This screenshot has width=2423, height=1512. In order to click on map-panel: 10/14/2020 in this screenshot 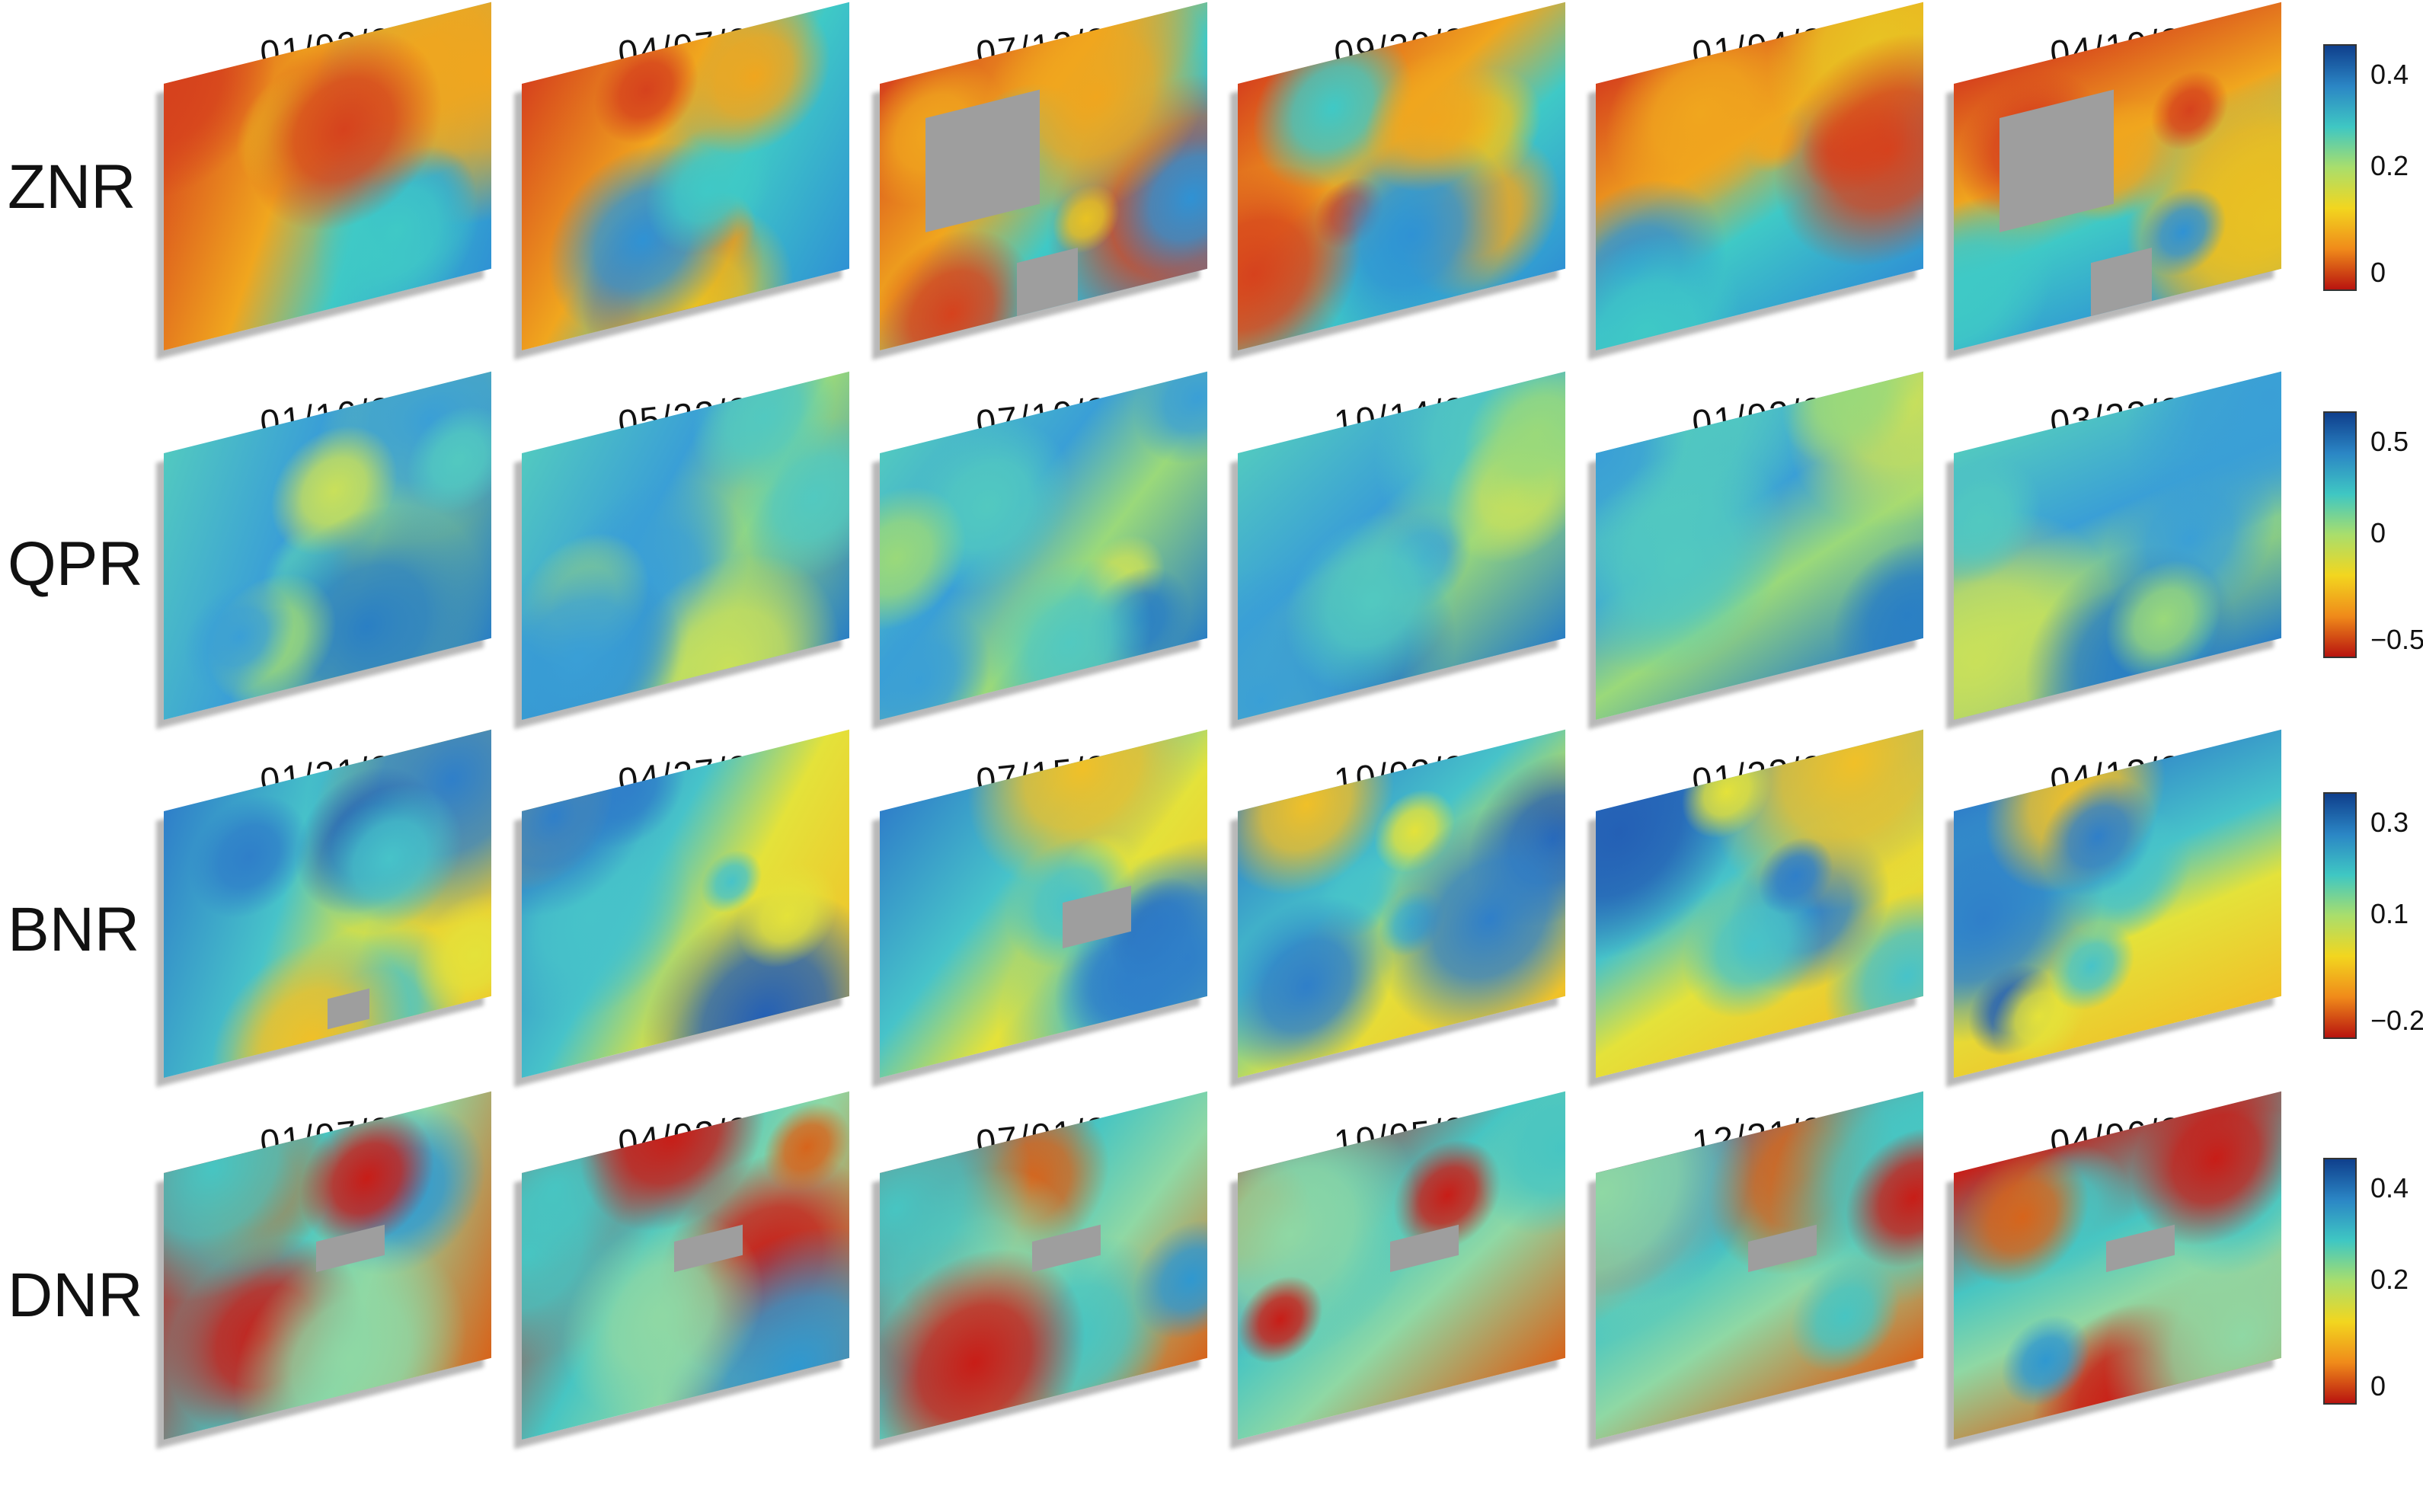, I will do `click(1405, 545)`.